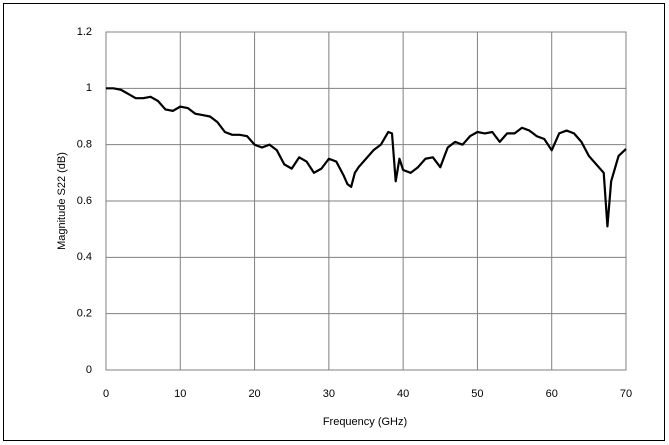 Image resolution: width=669 pixels, height=445 pixels. Describe the element at coordinates (89, 370) in the screenshot. I see `y-tick-label: 0` at that location.